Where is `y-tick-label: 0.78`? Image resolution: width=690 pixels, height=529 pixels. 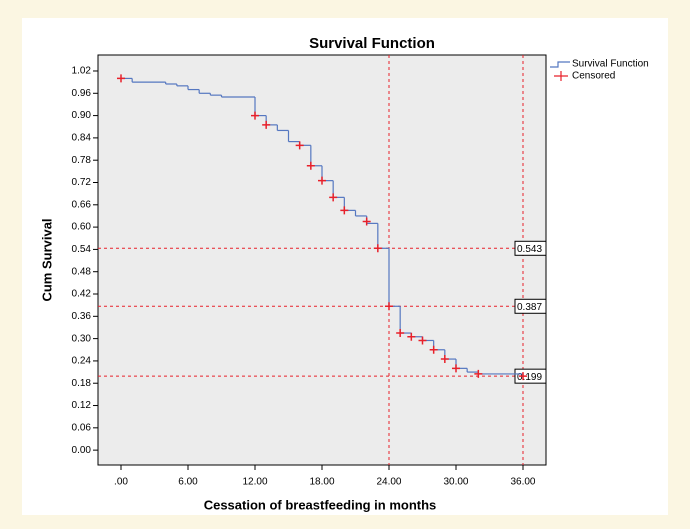 y-tick-label: 0.78 is located at coordinates (82, 160).